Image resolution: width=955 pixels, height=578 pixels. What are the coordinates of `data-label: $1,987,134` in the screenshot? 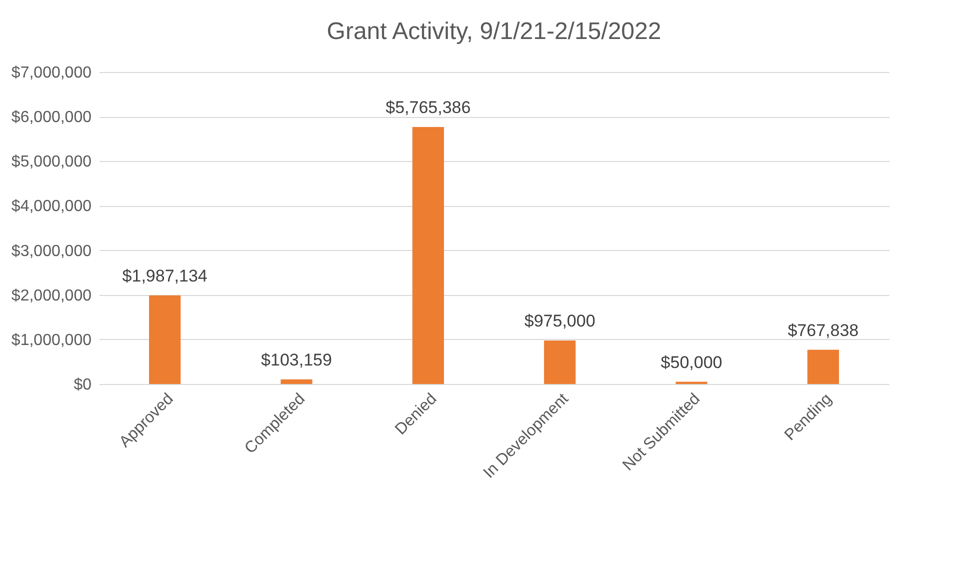 It's located at (165, 276).